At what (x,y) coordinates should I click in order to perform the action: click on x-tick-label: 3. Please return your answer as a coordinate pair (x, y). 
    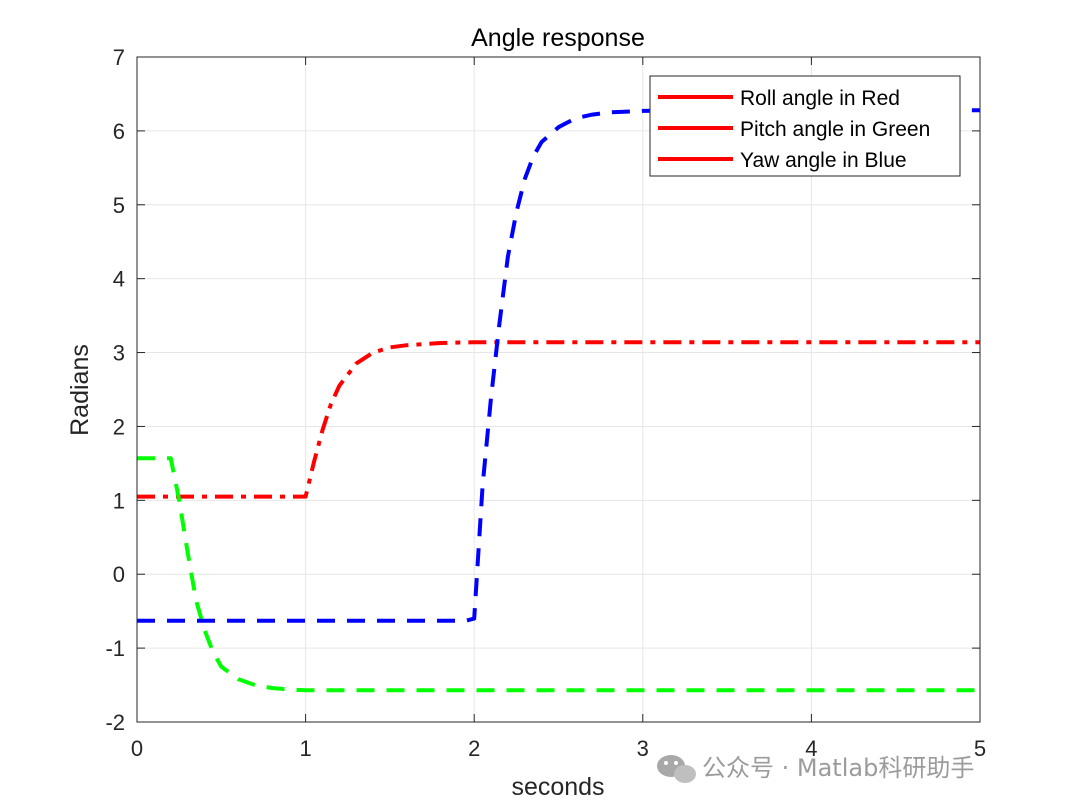
    Looking at the image, I should click on (643, 748).